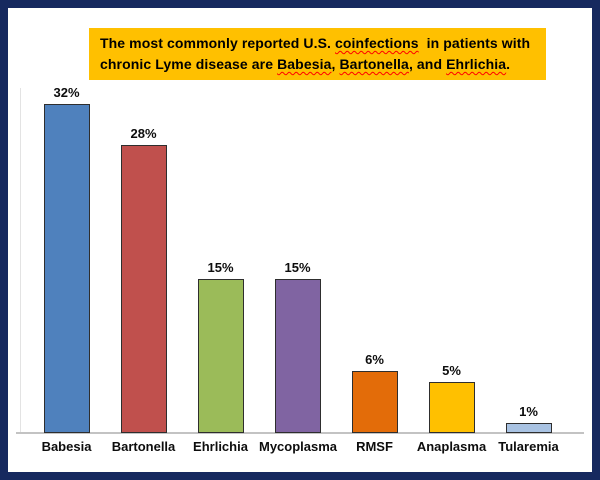  Describe the element at coordinates (335, 64) in the screenshot. I see `callout-text: ,` at that location.